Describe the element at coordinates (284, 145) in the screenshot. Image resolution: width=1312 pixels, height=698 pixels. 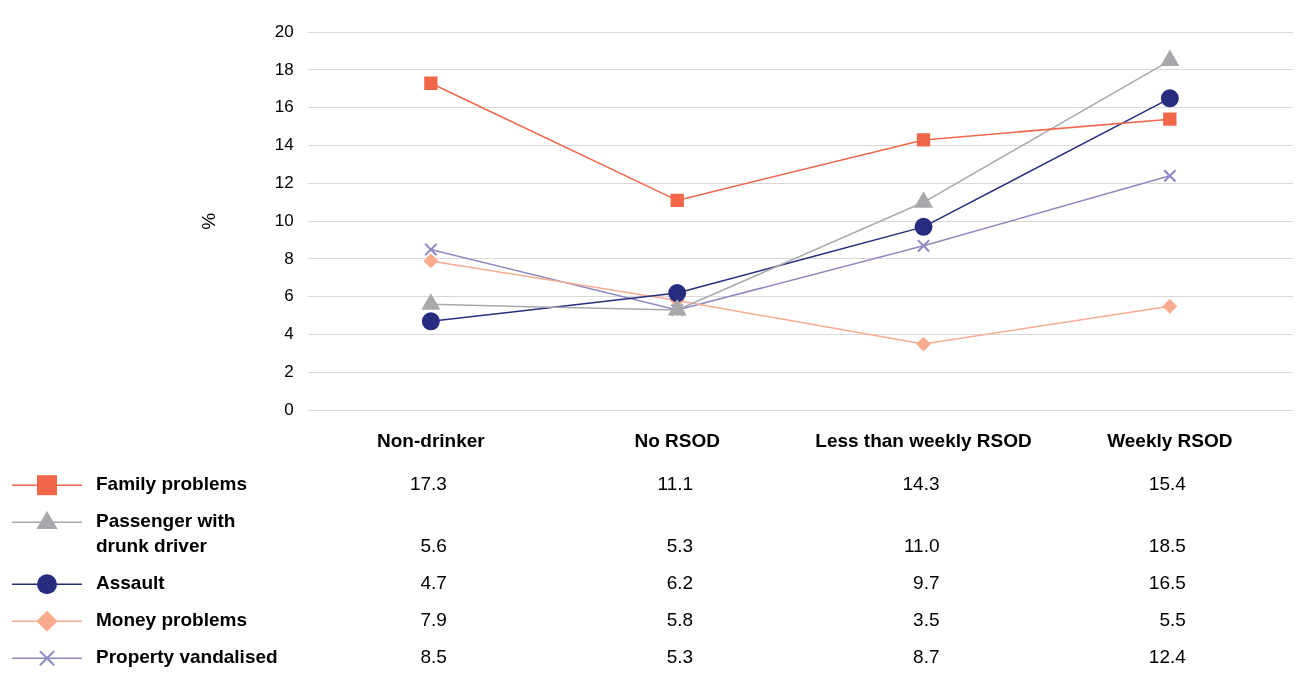
I see `y-tick-label: 14` at that location.